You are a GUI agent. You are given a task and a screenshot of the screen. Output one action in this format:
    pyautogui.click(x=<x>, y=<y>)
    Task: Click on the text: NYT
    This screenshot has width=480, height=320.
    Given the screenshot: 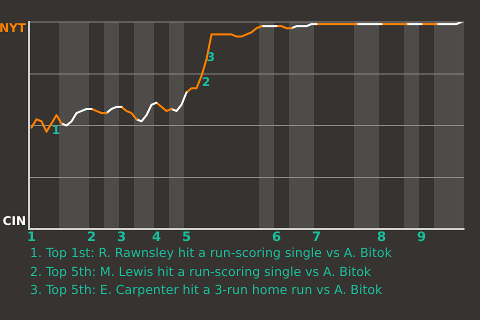 What is the action you would take?
    pyautogui.click(x=13, y=28)
    